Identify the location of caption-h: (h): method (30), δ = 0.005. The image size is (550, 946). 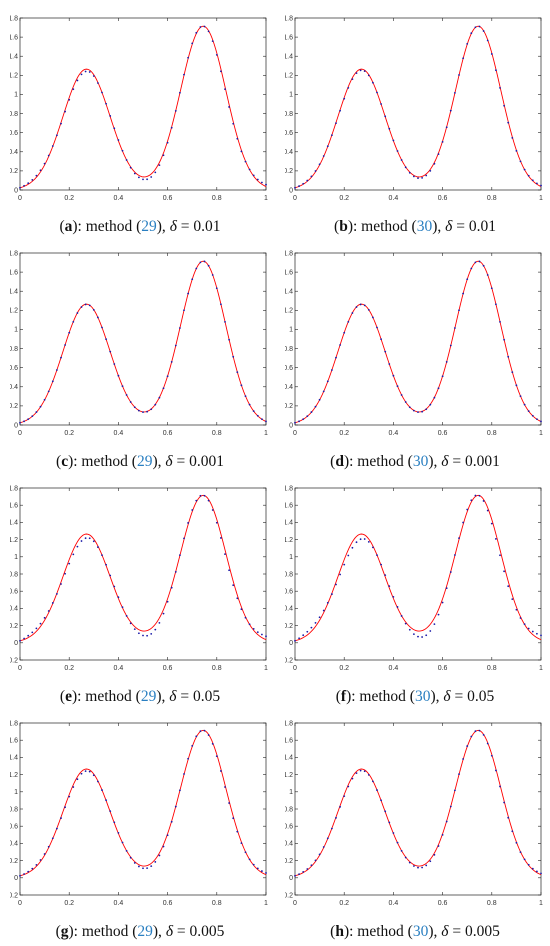
(415, 931).